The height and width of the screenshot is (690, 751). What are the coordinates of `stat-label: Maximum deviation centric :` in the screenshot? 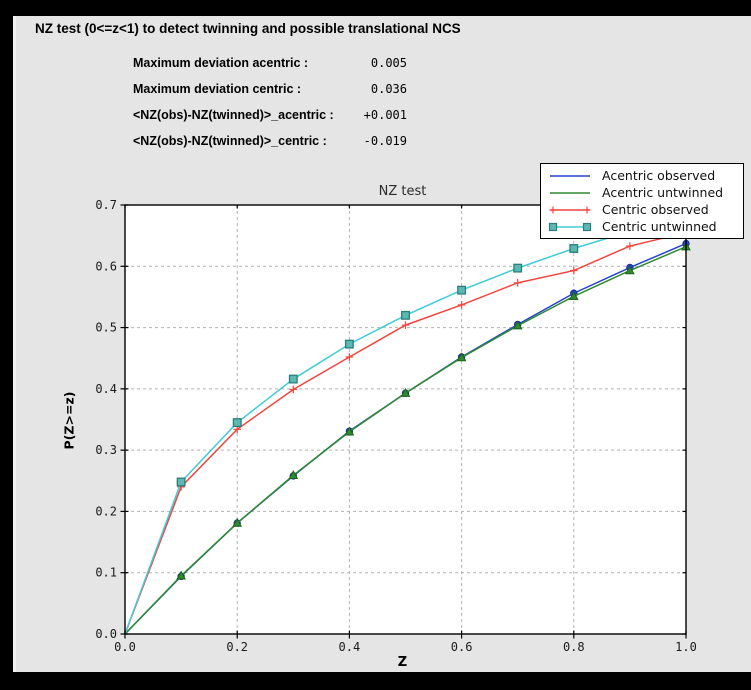 It's located at (217, 89).